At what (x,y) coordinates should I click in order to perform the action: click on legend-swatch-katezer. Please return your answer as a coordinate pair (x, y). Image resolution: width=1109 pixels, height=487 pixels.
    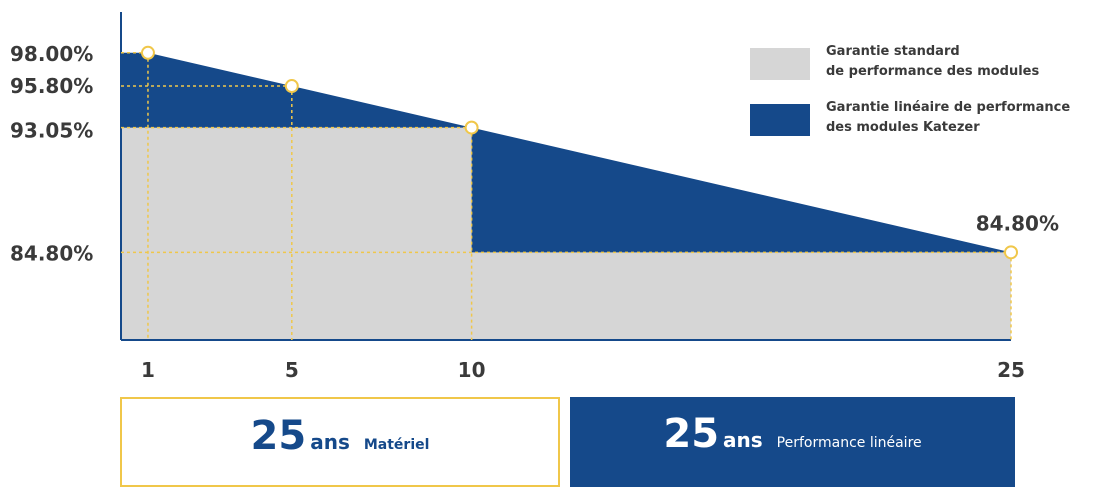
    Looking at the image, I should click on (780, 120).